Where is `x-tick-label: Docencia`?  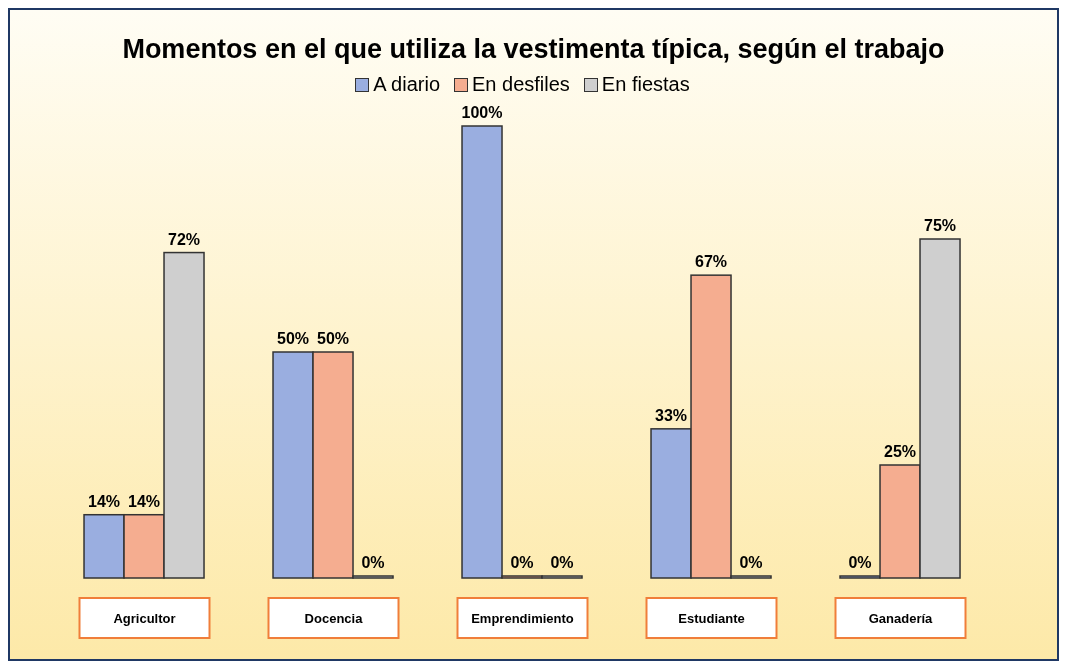 x-tick-label: Docencia is located at coordinates (334, 618).